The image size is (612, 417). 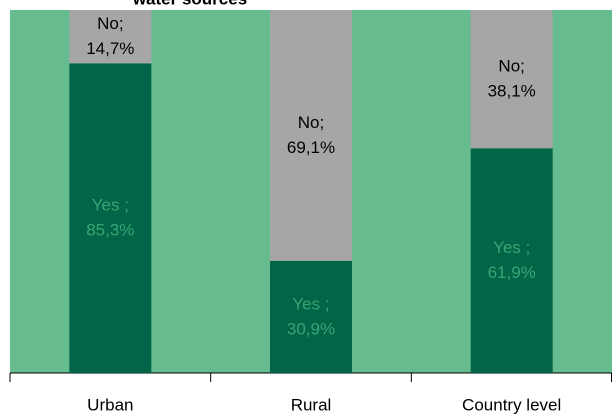 What do you see at coordinates (110, 230) in the screenshot?
I see `value-label: 85,3%` at bounding box center [110, 230].